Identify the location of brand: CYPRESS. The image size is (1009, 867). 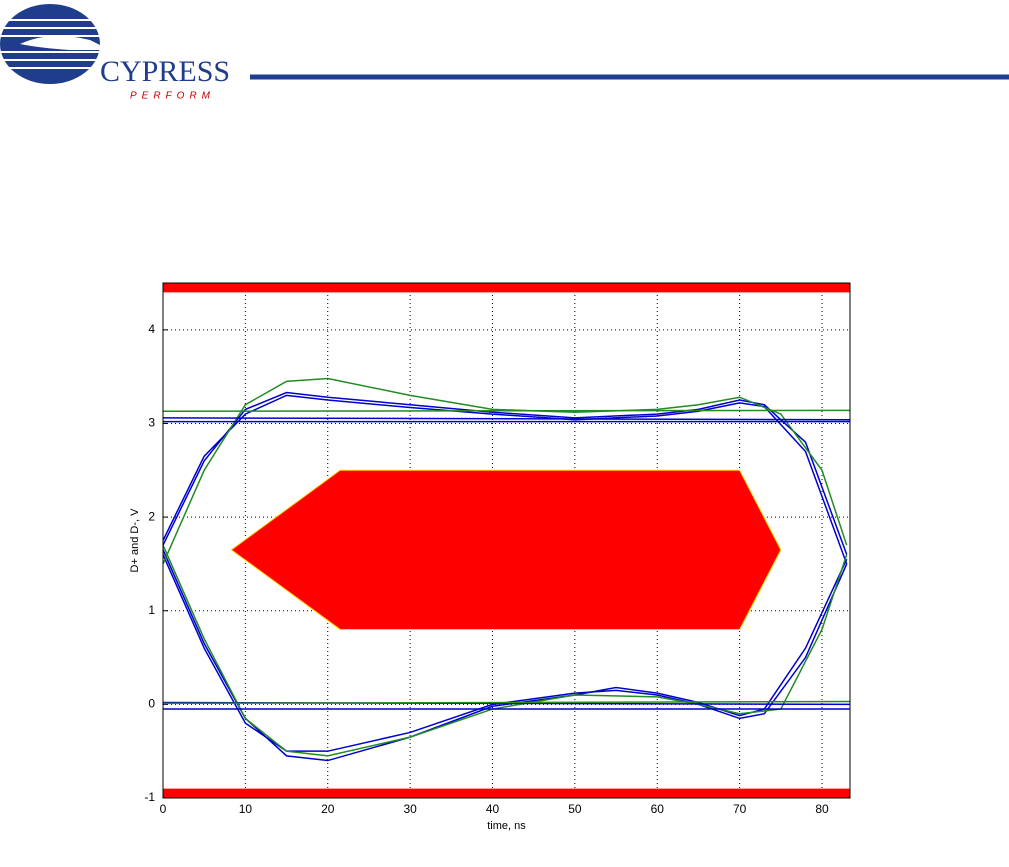
(165, 71).